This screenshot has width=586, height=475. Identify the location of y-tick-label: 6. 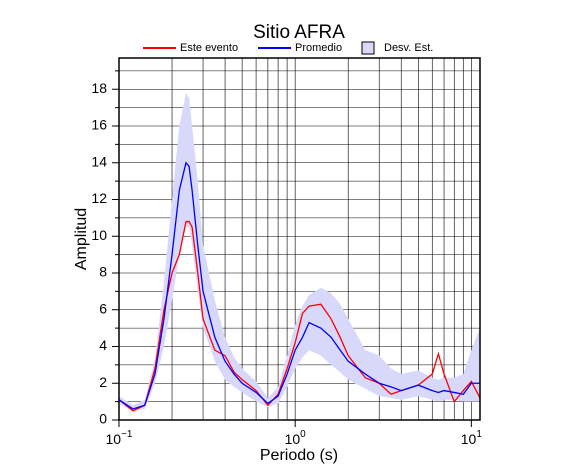
(103, 308).